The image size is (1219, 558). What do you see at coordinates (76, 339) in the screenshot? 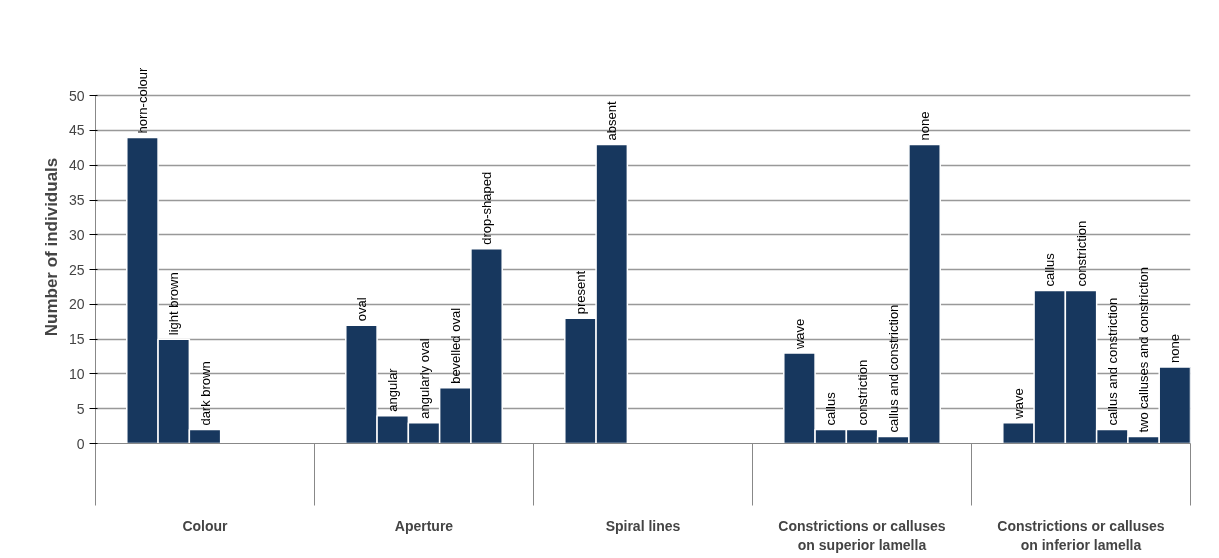
I see `y-tick-label: 15` at bounding box center [76, 339].